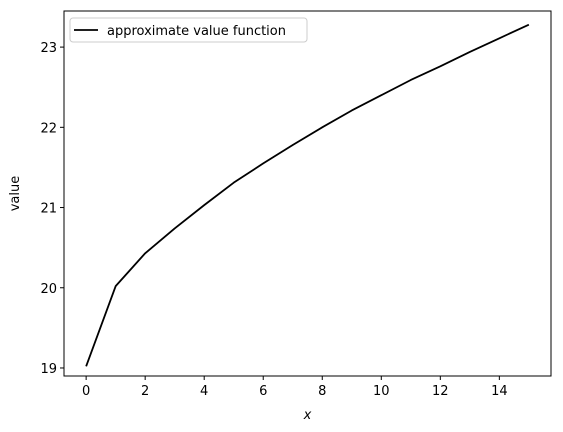 The width and height of the screenshot is (563, 432). I want to click on y-axis-label: value, so click(15, 194).